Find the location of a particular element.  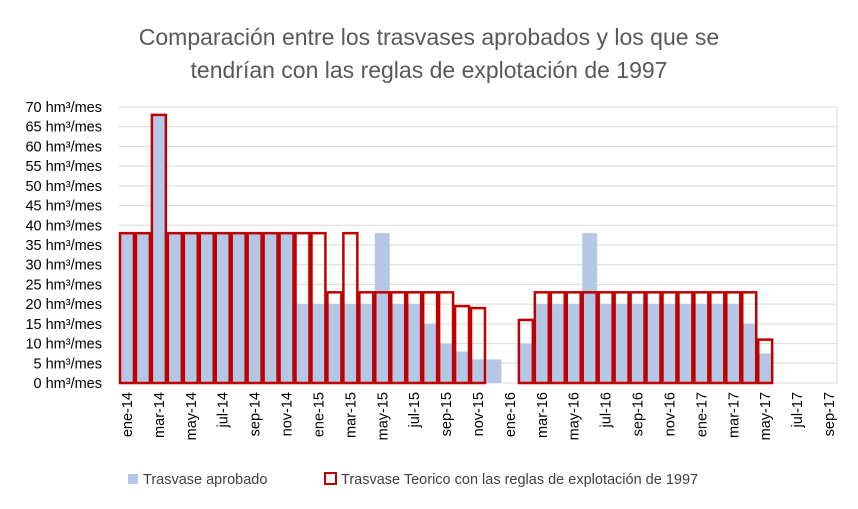

x-tick-label: jul-15 is located at coordinates (415, 410).